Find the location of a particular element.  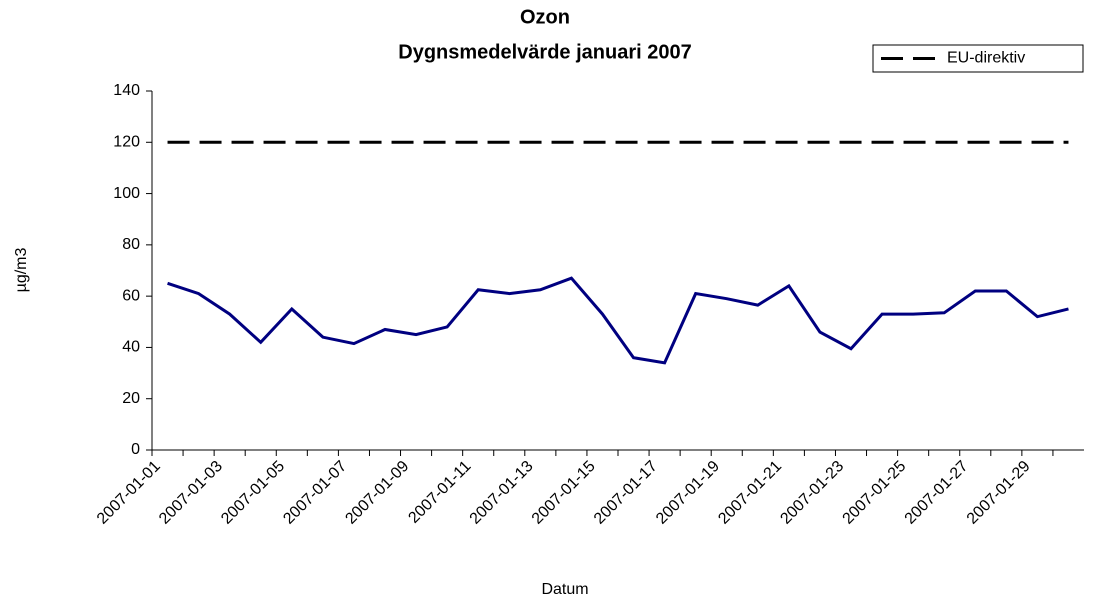

y-axis-title: µg/m3 is located at coordinates (21, 270).